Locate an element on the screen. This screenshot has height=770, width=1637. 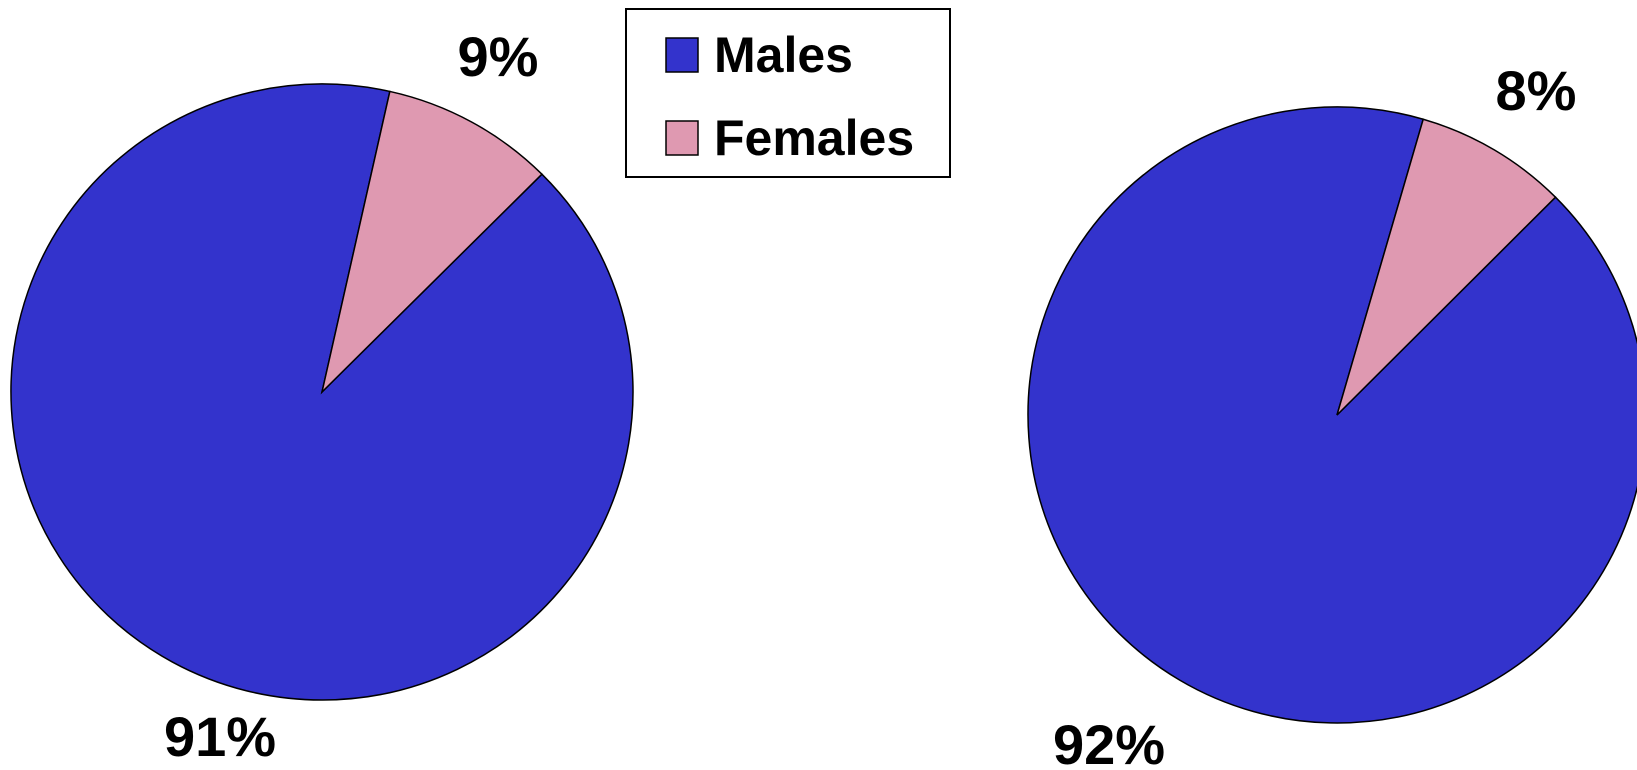
pie-label-females-left: 9% is located at coordinates (498, 56).